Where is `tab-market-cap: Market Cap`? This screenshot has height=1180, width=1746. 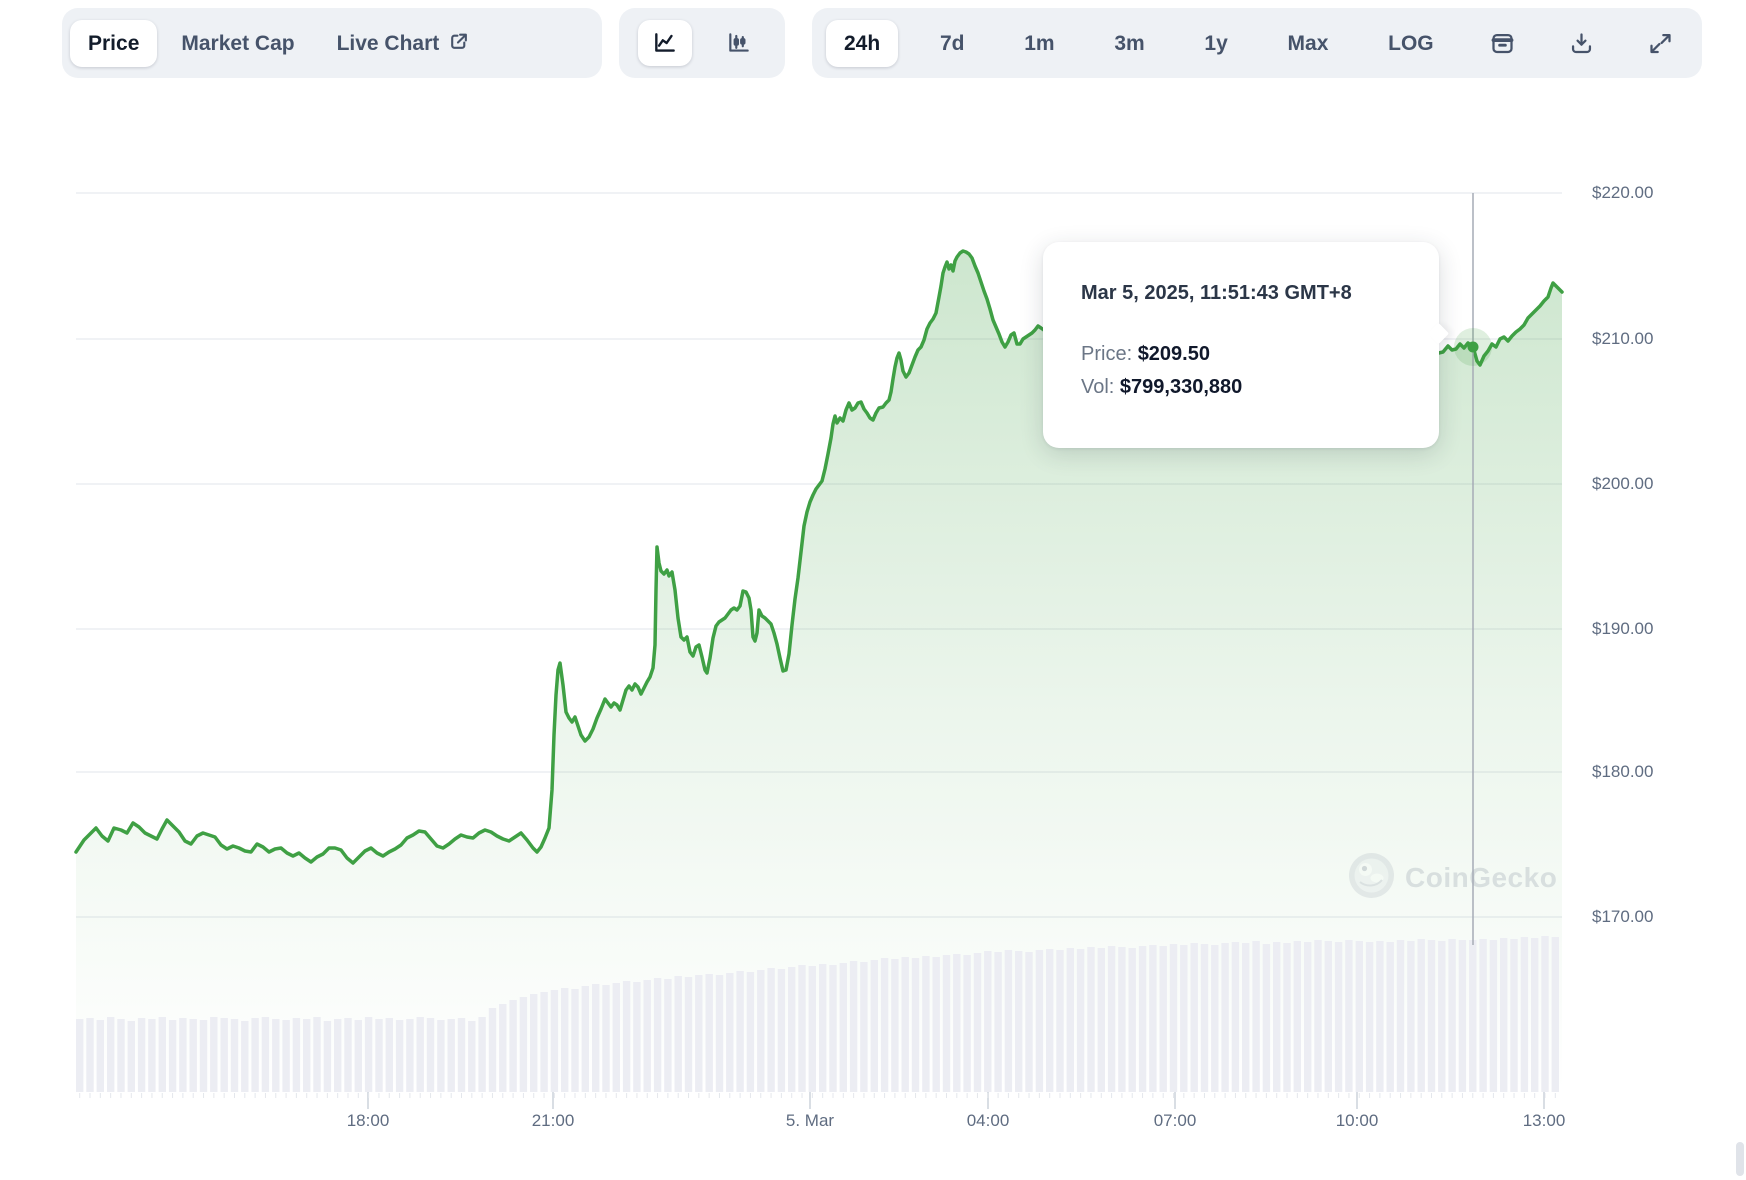
tab-market-cap: Market Cap is located at coordinates (237, 43).